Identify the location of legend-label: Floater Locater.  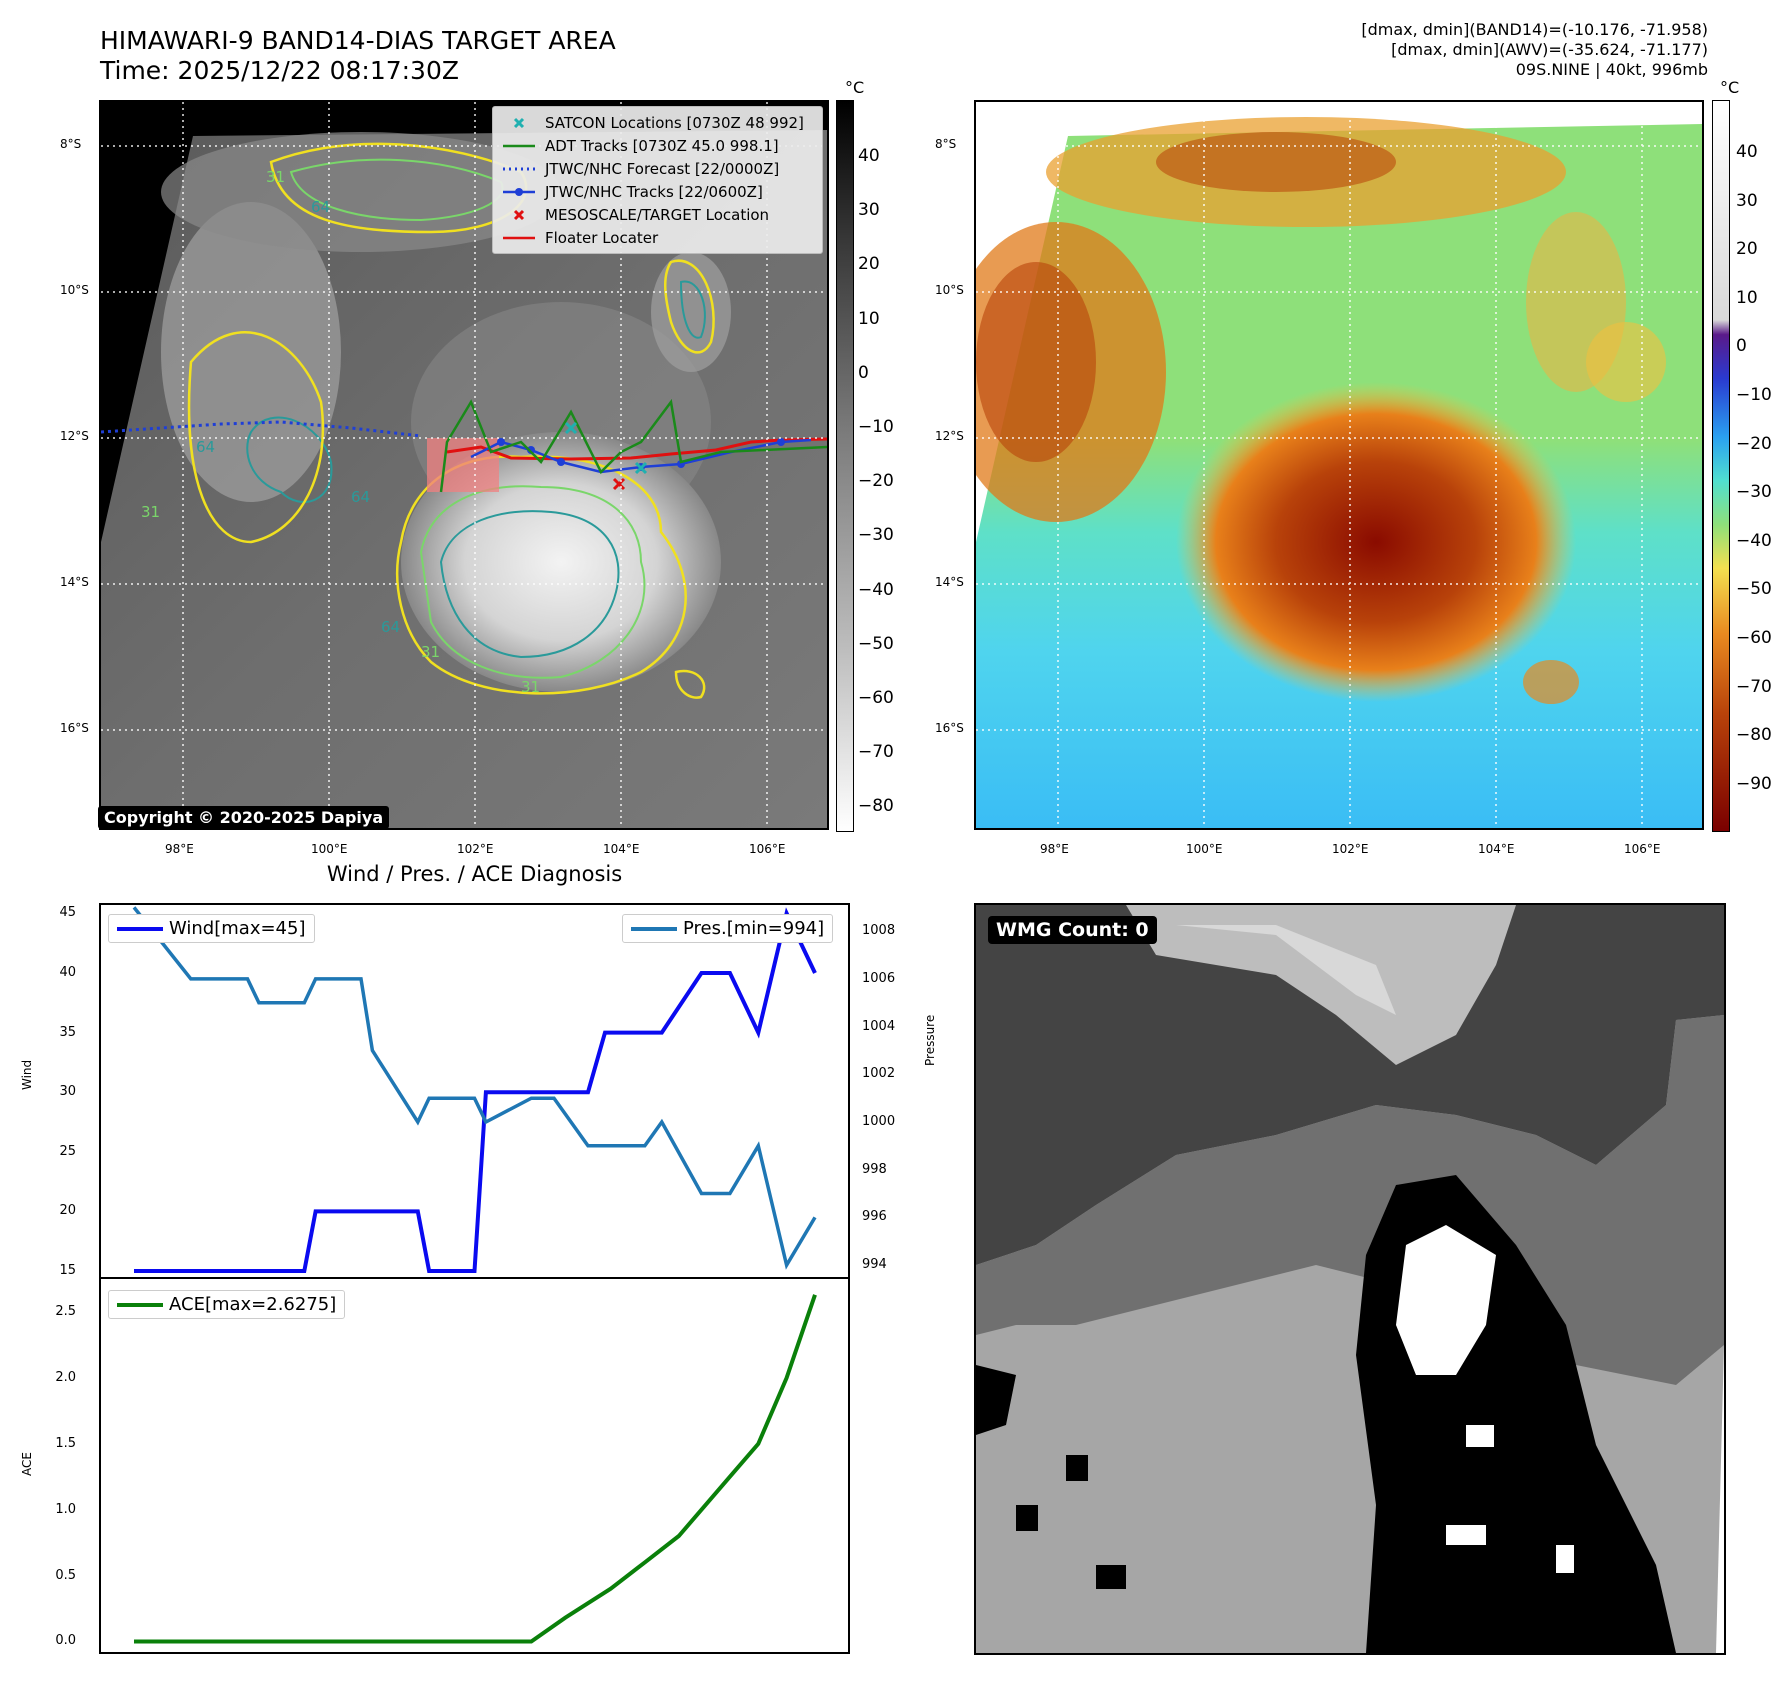
(602, 237).